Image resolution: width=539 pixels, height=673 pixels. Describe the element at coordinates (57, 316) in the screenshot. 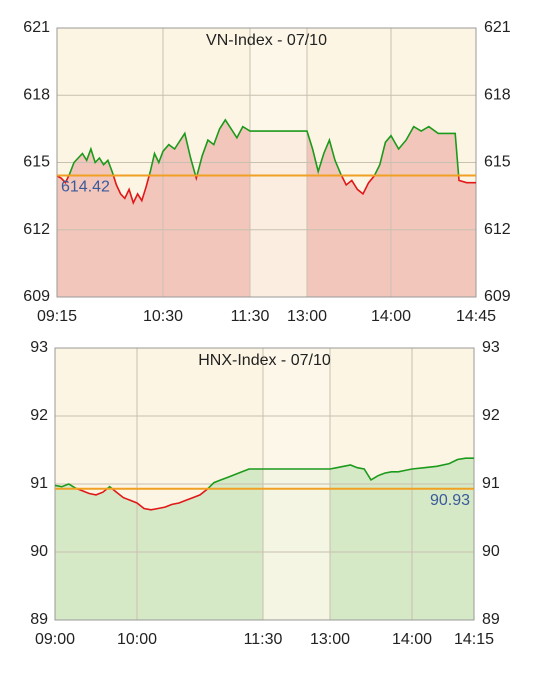

I see `x-tick-label: 09:15` at that location.